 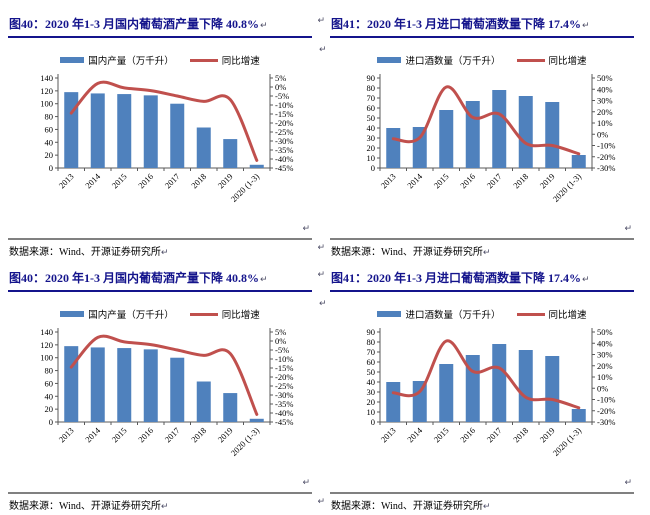 I want to click on svg-text: 20%, so click(x=605, y=112).